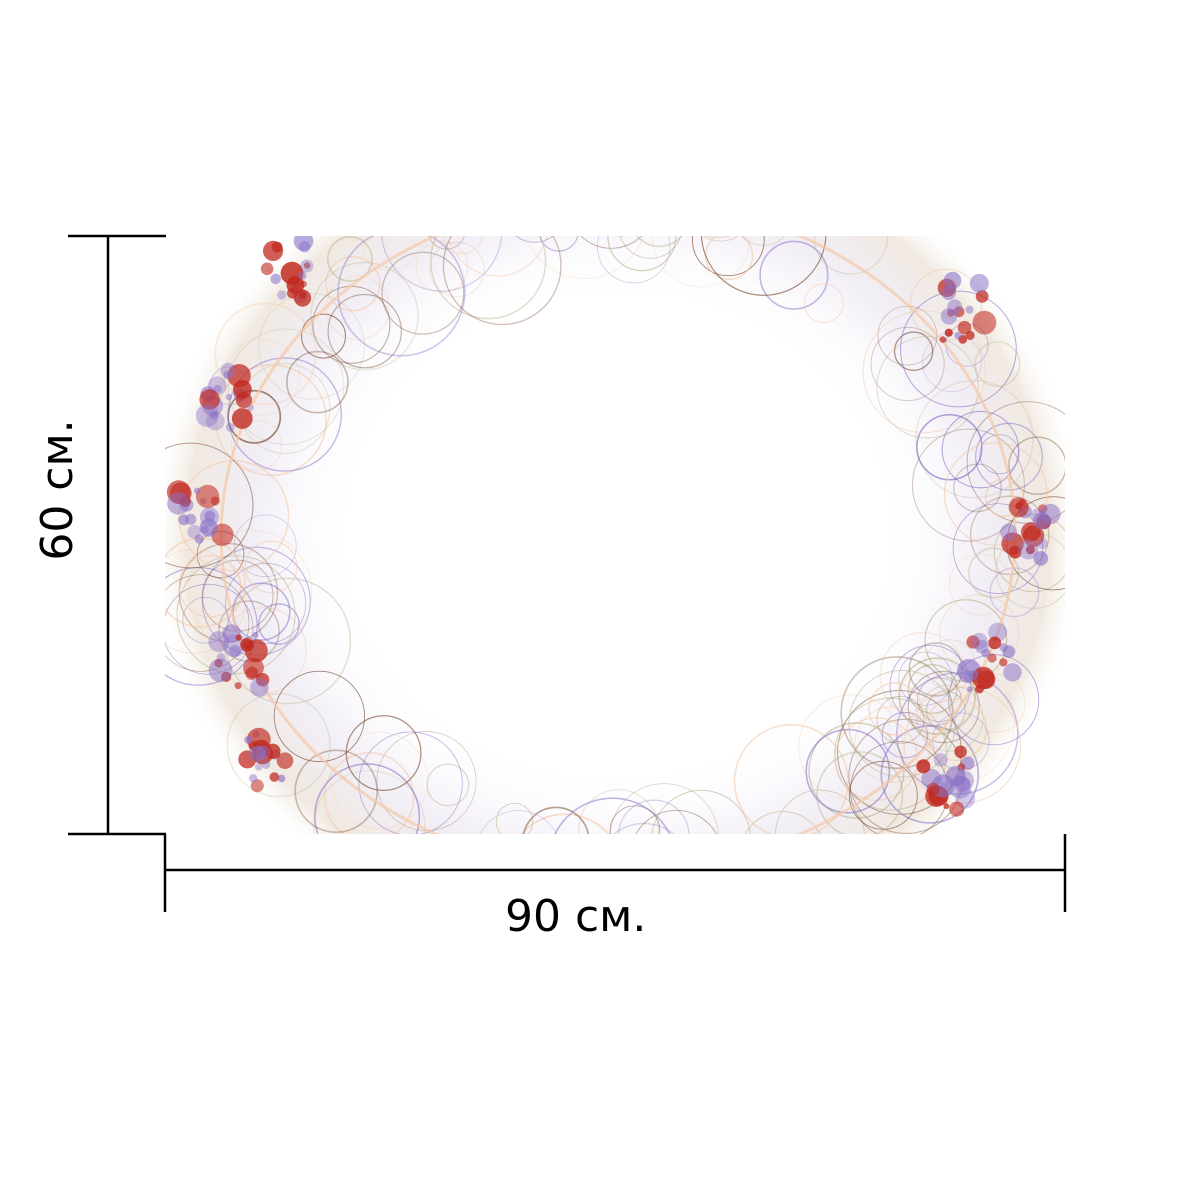  What do you see at coordinates (57, 490) in the screenshot?
I see `height-label: 60 см.` at bounding box center [57, 490].